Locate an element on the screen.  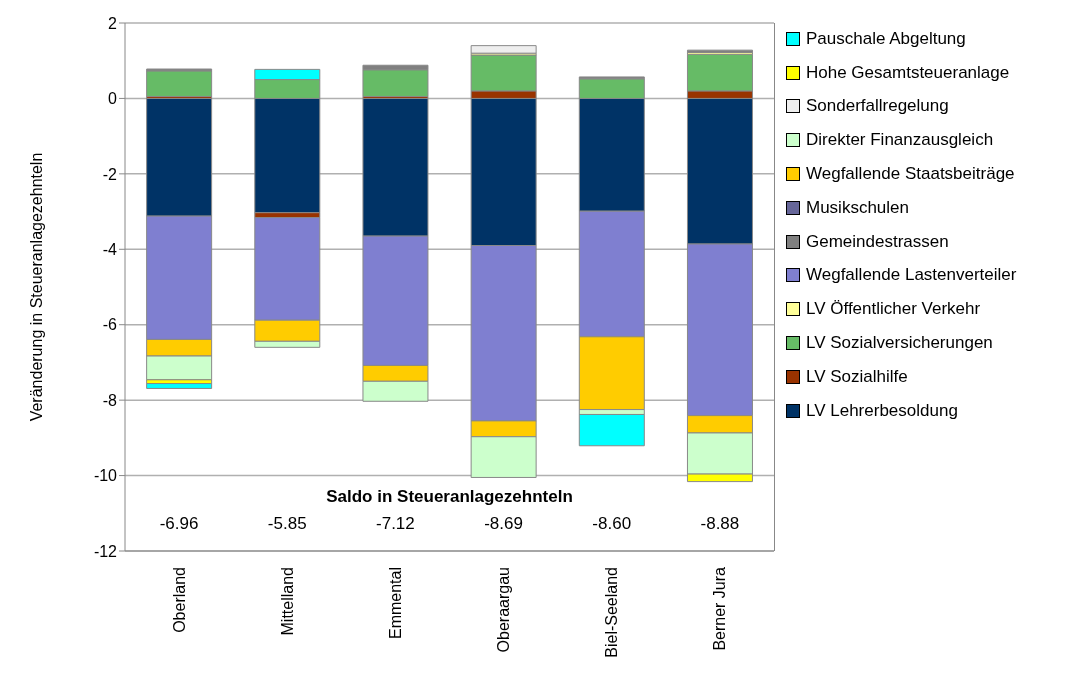
annotation: -6.96 is located at coordinates (179, 523).